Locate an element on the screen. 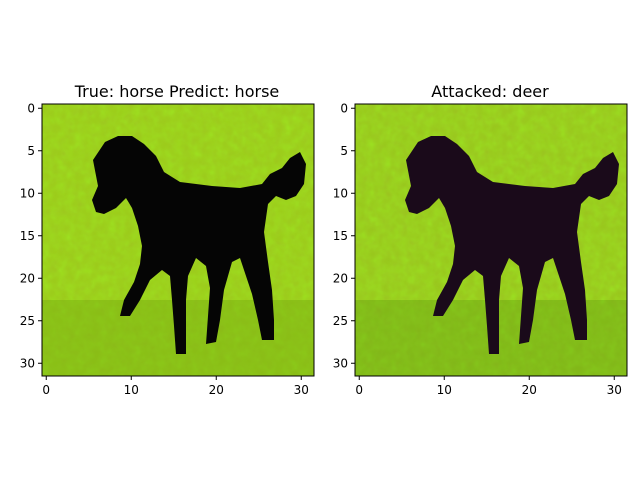  panel-title-original: True: horse Predict: horse is located at coordinates (177, 91).